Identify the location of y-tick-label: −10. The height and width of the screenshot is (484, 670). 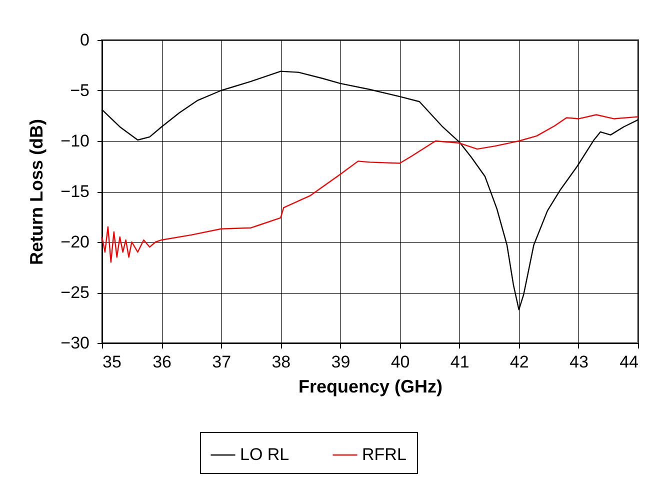
(75, 141).